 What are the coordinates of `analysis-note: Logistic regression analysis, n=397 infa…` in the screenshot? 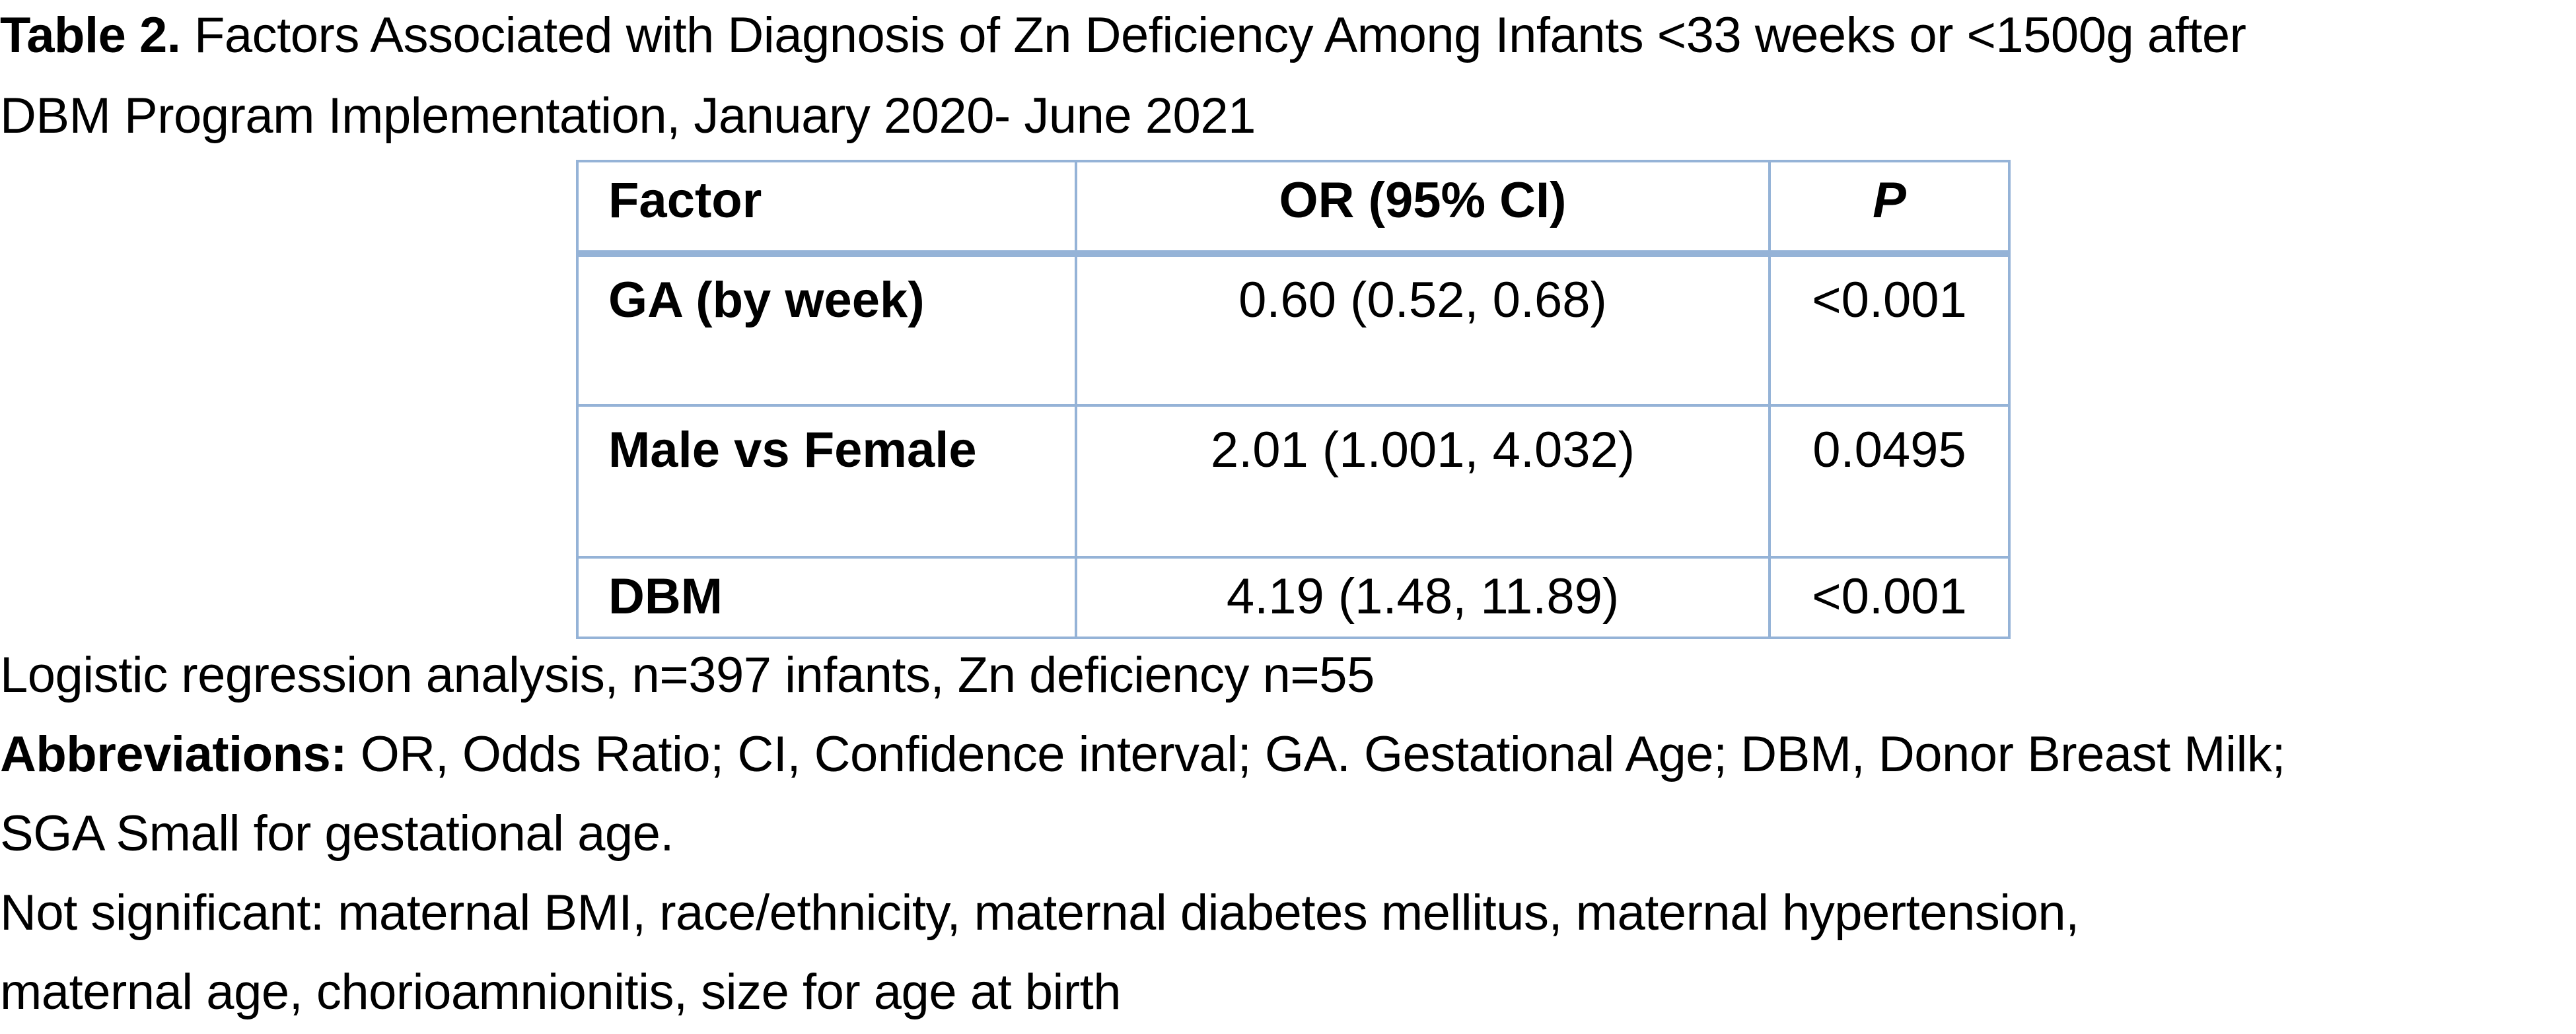 It's located at (687, 675).